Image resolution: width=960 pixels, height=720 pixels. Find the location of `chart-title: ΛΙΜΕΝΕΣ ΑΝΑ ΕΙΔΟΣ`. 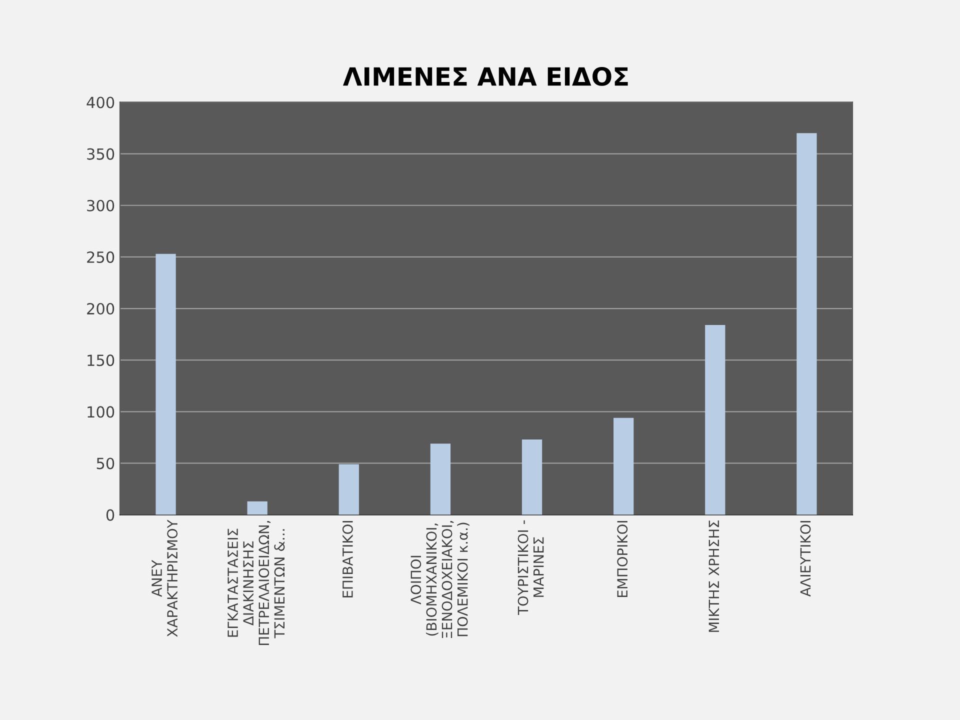

chart-title: ΛΙΜΕΝΕΣ ΑΝΑ ΕΙΔΟΣ is located at coordinates (485, 76).